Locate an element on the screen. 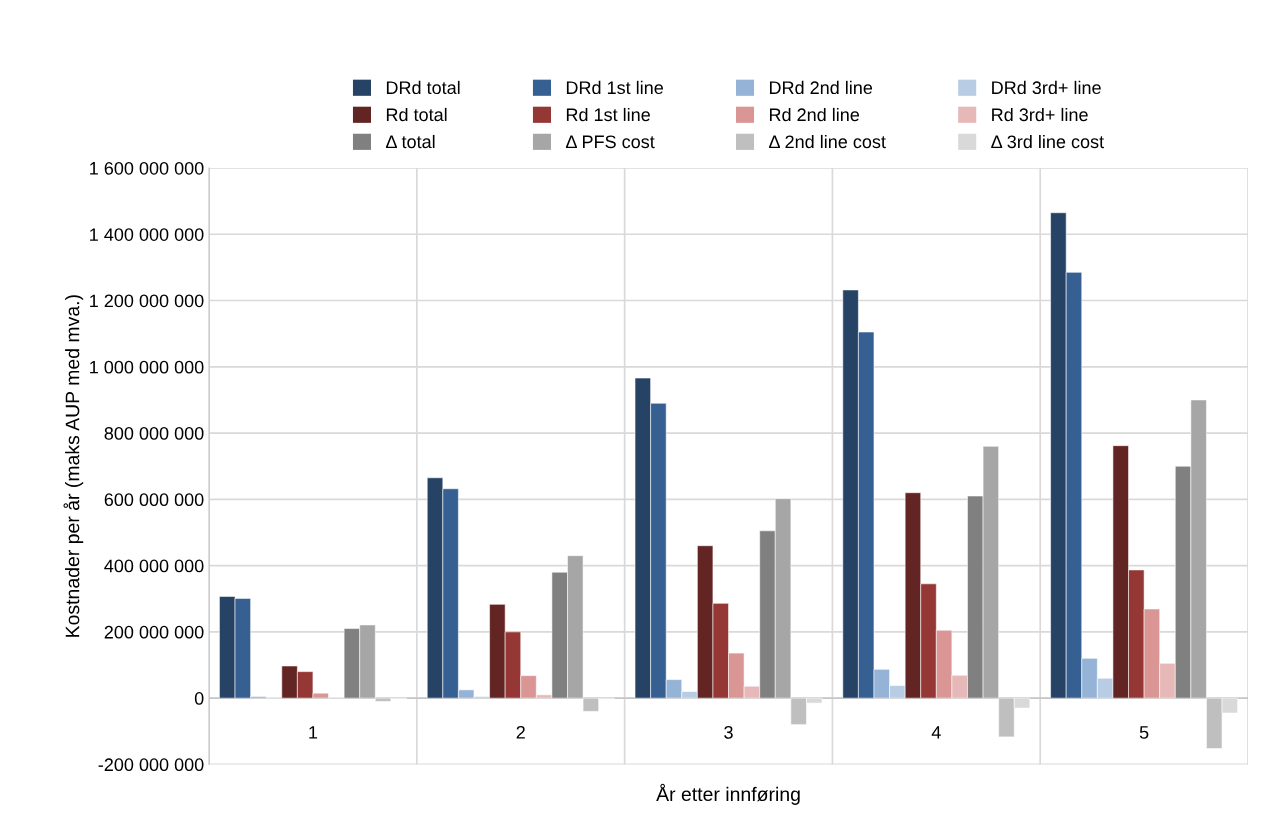 Image resolution: width=1267 pixels, height=840 pixels. legend-label: DRd total is located at coordinates (423, 87).